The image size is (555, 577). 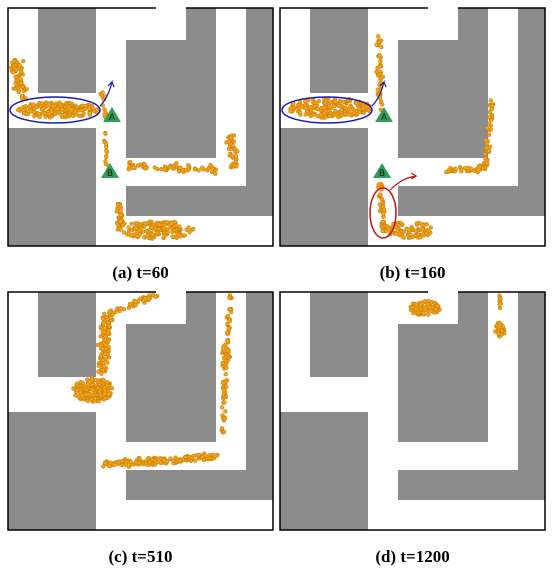 I want to click on arrow, so click(x=107, y=93).